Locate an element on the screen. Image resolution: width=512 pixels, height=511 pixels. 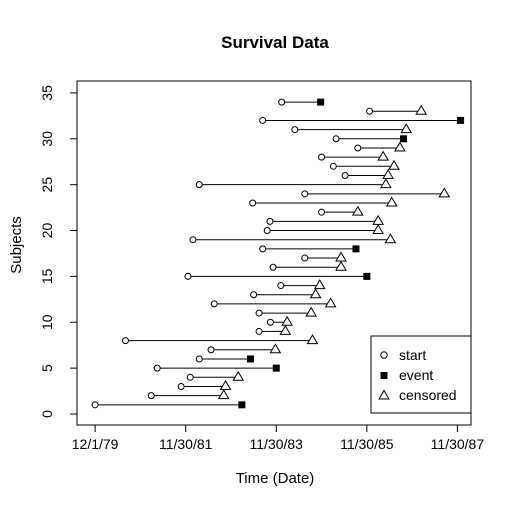
y-tick-label: 10 is located at coordinates (47, 322).